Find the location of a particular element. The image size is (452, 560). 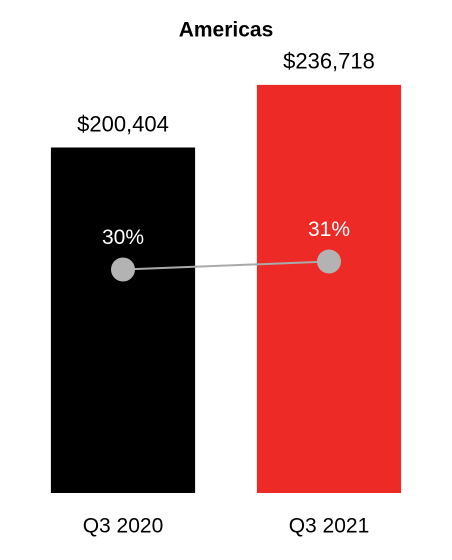

x-tick-label: Q3 2021 is located at coordinates (329, 526).